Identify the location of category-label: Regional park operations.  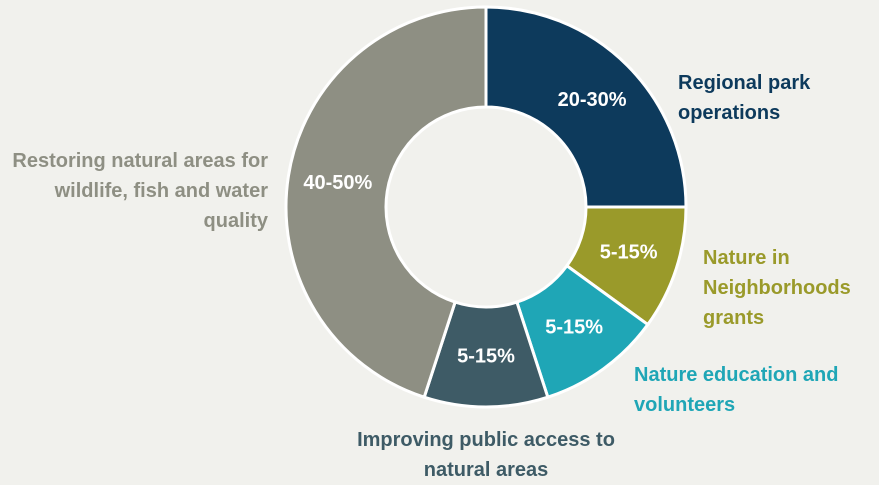
(744, 98).